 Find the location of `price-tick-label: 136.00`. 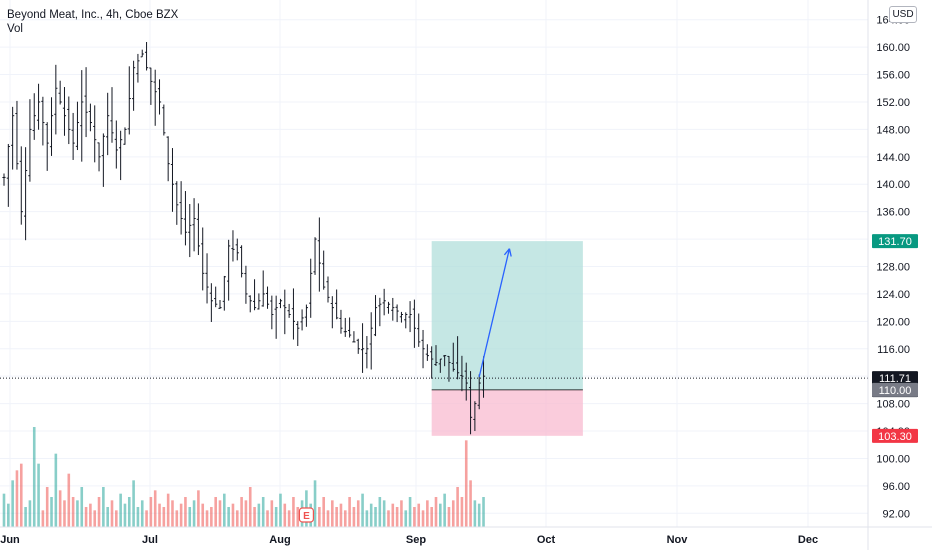

price-tick-label: 136.00 is located at coordinates (893, 213).